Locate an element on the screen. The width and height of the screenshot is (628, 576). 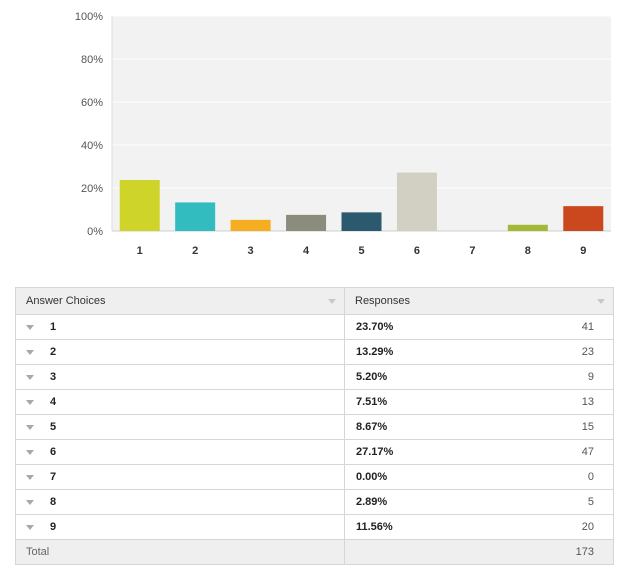
response-percent: 7.51% is located at coordinates (372, 402).